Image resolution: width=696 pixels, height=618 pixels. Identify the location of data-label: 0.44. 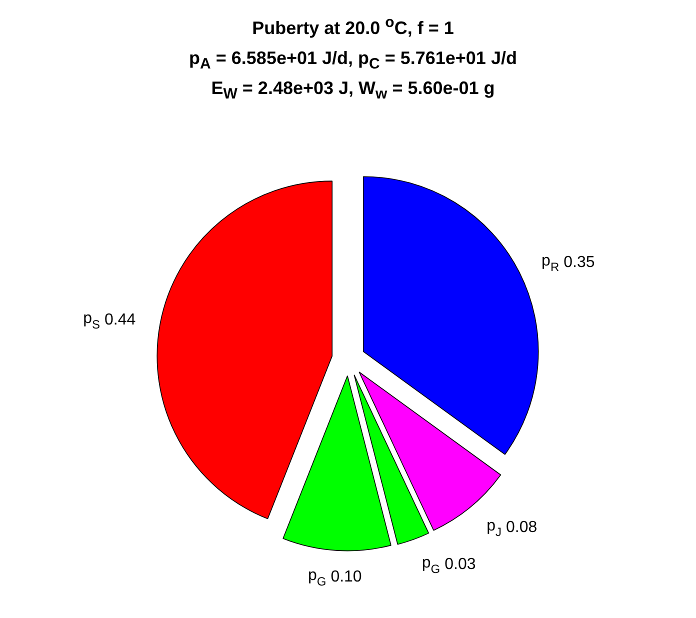
(120, 320).